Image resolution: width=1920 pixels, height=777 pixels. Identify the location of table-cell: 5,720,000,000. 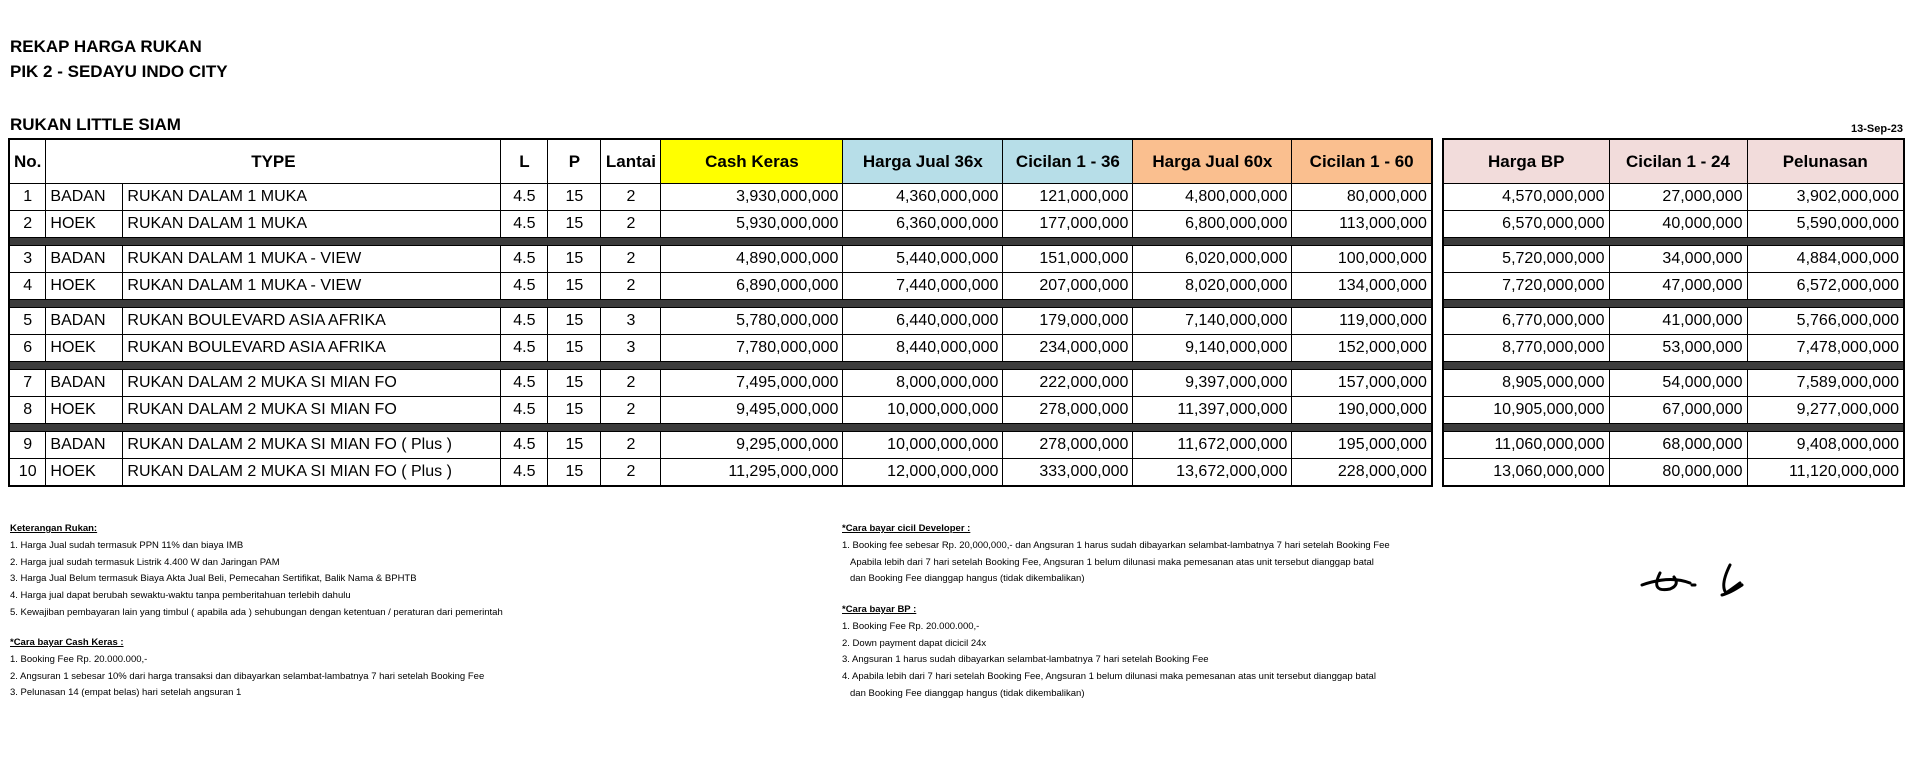
(1526, 259).